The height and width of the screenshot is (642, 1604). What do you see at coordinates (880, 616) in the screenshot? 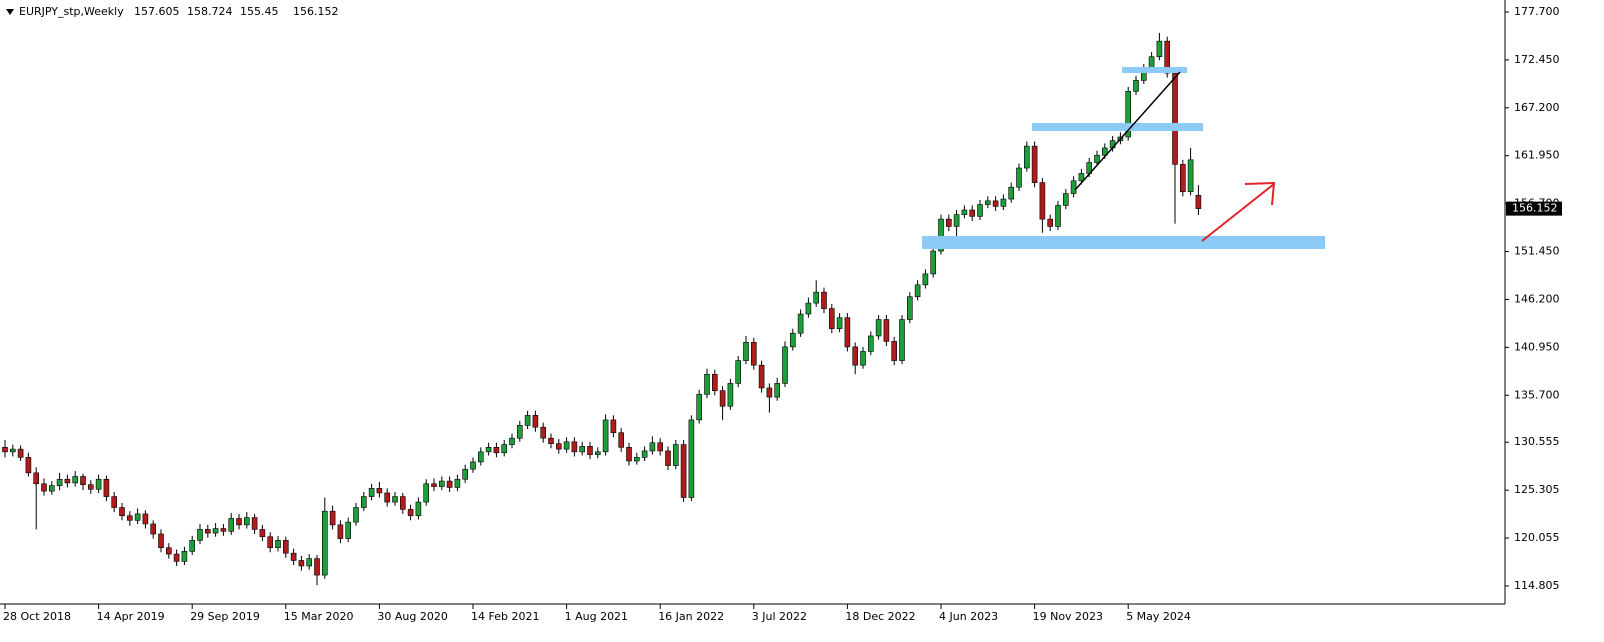
I see `x-tick-label: 18 Dec 2022` at bounding box center [880, 616].